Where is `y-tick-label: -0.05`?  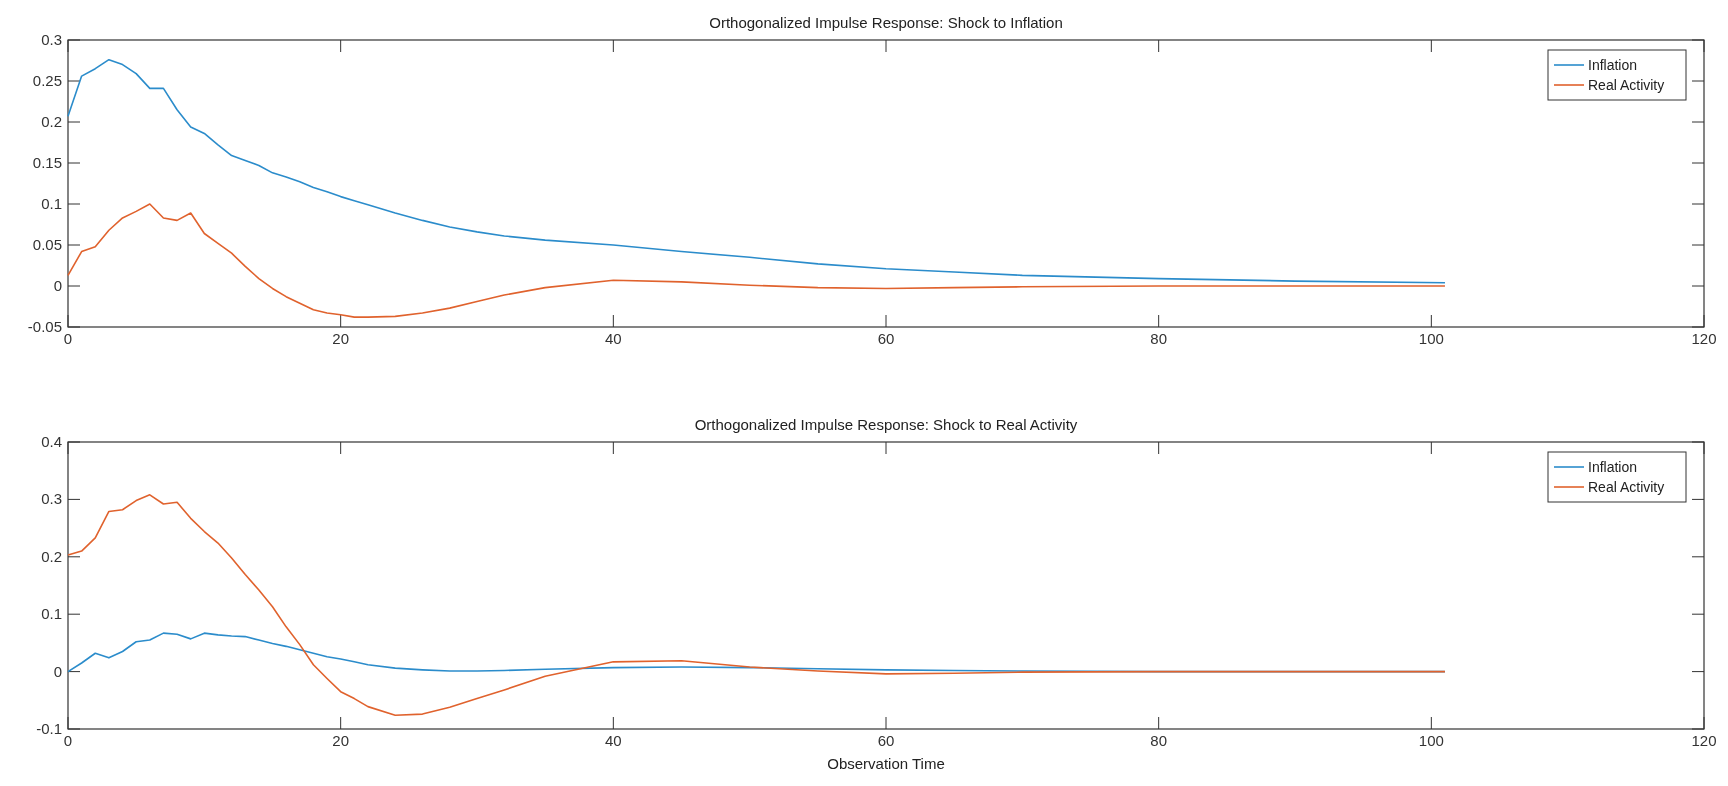 y-tick-label: -0.05 is located at coordinates (44, 326).